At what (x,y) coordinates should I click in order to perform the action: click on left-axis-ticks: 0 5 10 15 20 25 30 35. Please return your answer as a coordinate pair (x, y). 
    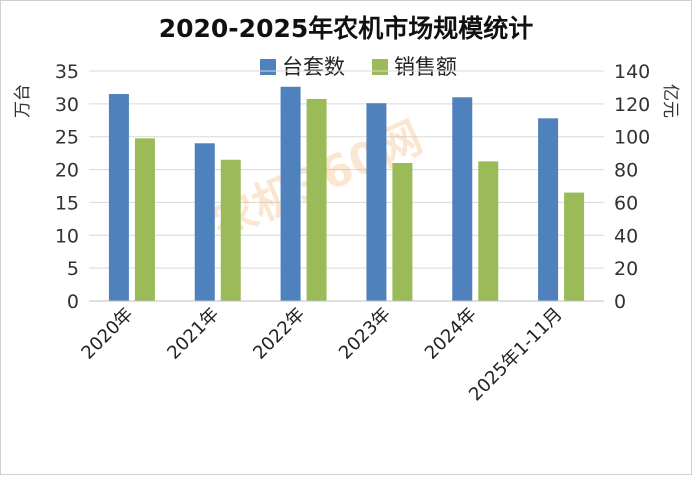
    Looking at the image, I should click on (67, 187).